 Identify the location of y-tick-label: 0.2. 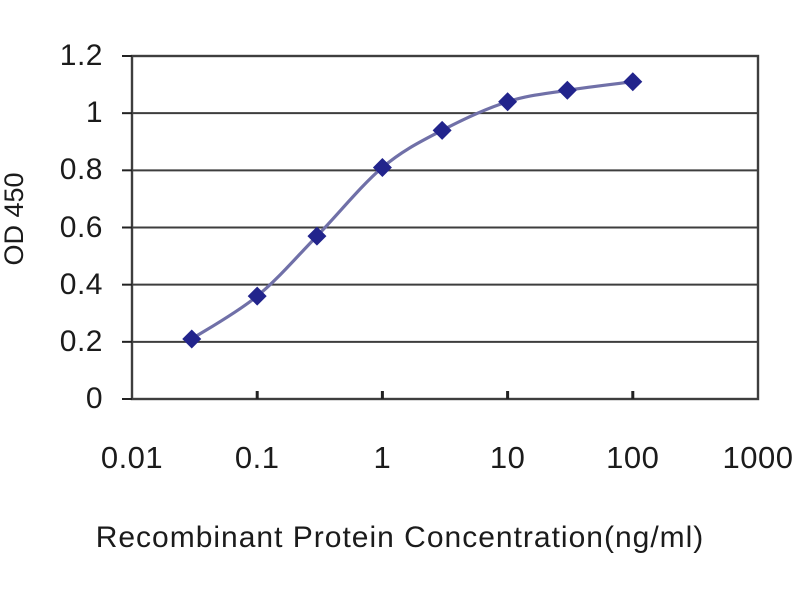
(81, 341).